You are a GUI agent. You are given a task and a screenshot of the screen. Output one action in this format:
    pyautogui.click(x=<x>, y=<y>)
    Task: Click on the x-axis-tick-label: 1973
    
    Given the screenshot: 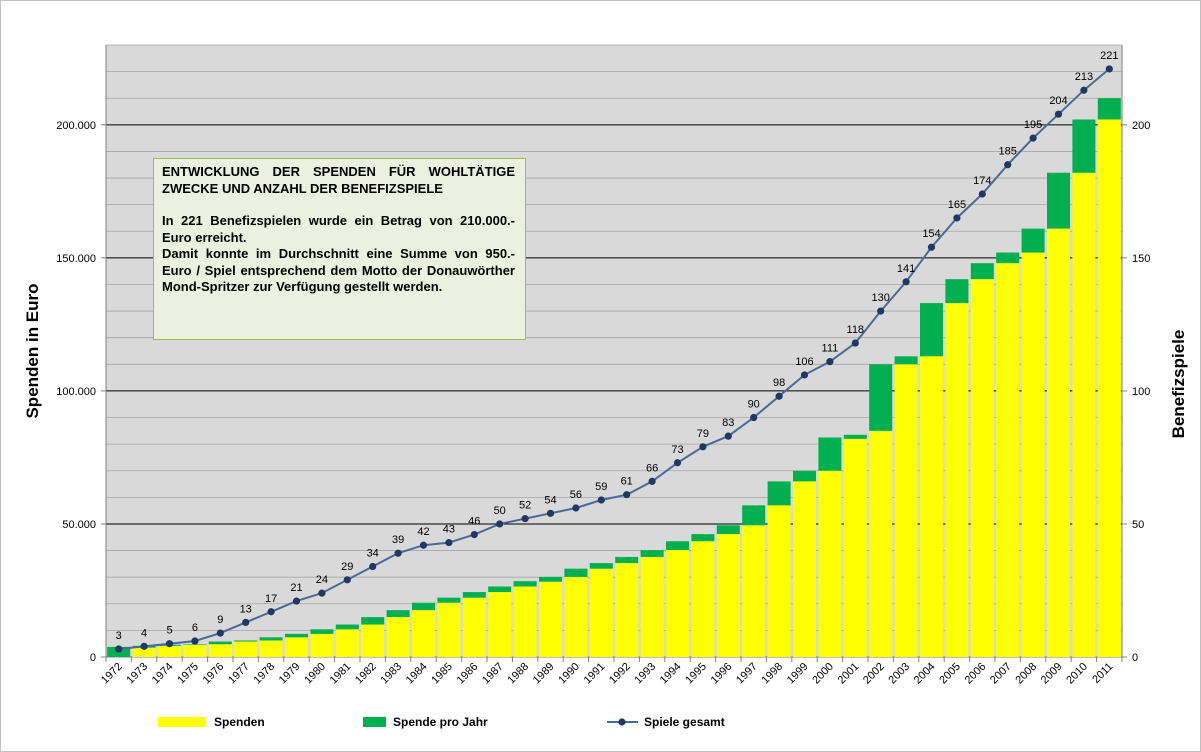 What is the action you would take?
    pyautogui.click(x=137, y=674)
    